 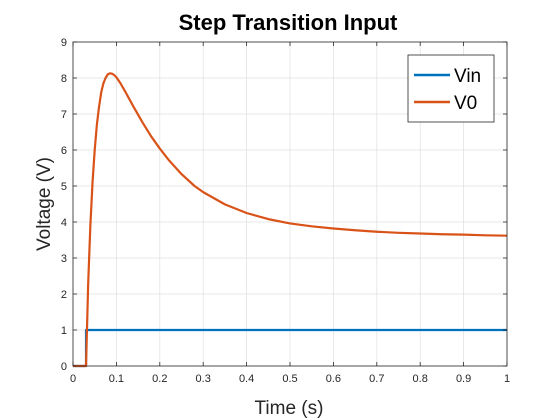 I want to click on y-tick-label: 1, so click(x=64, y=331).